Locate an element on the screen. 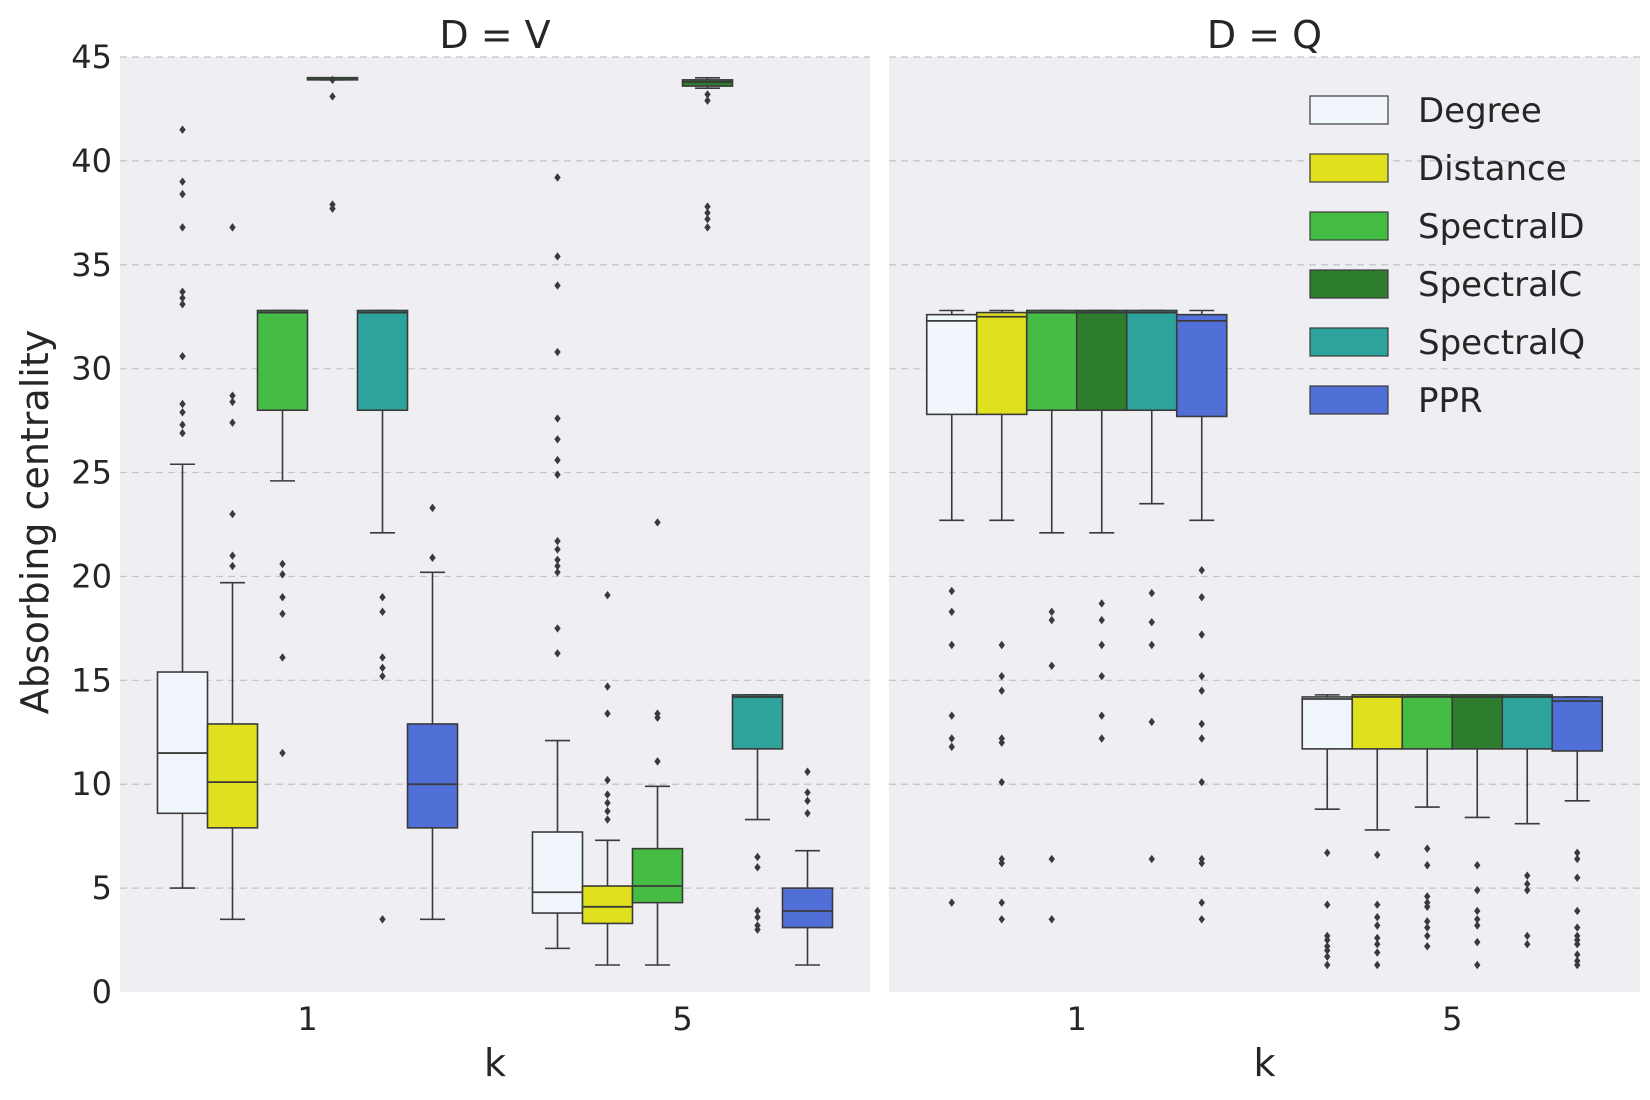 The width and height of the screenshot is (1650, 1100). y-tick-label: 35 is located at coordinates (91, 265).